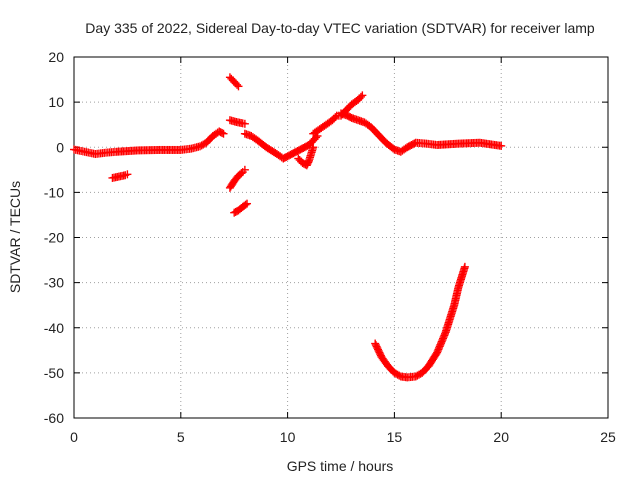 Image resolution: width=640 pixels, height=480 pixels. Describe the element at coordinates (288, 437) in the screenshot. I see `x-tick-label: 10` at that location.